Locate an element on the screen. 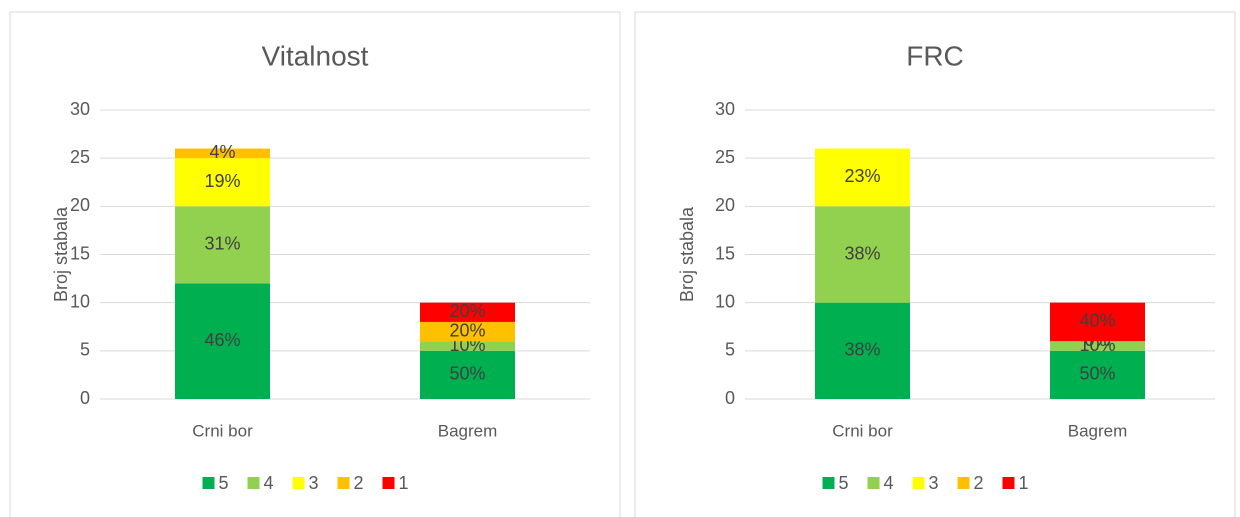 The image size is (1240, 517). data-label: 31% is located at coordinates (222, 244).